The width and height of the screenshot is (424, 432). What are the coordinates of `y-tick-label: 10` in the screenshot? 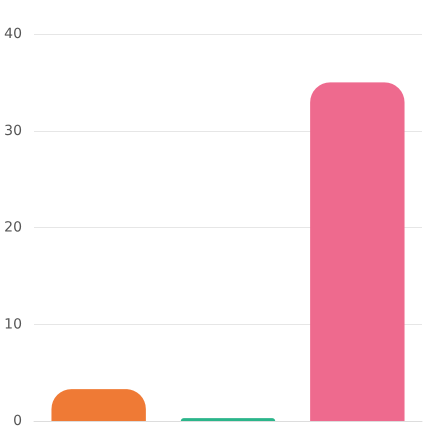 It's located at (13, 324).